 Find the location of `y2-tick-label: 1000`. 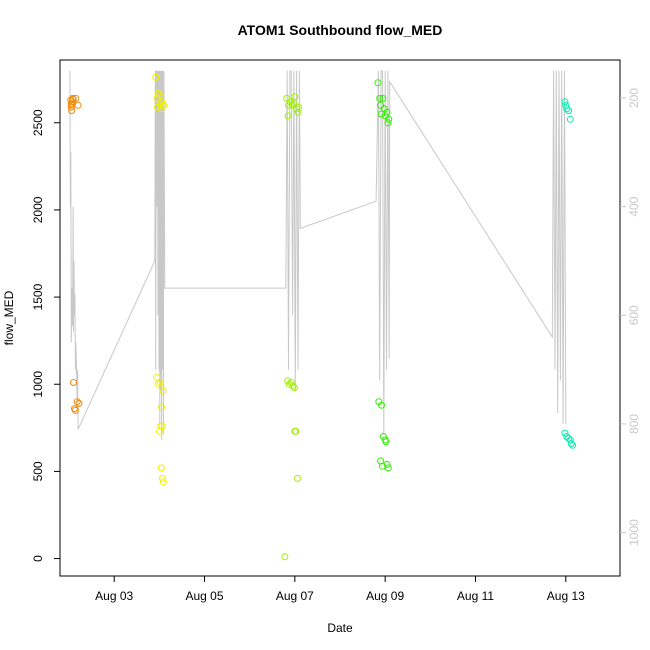

y2-tick-label: 1000 is located at coordinates (634, 532).